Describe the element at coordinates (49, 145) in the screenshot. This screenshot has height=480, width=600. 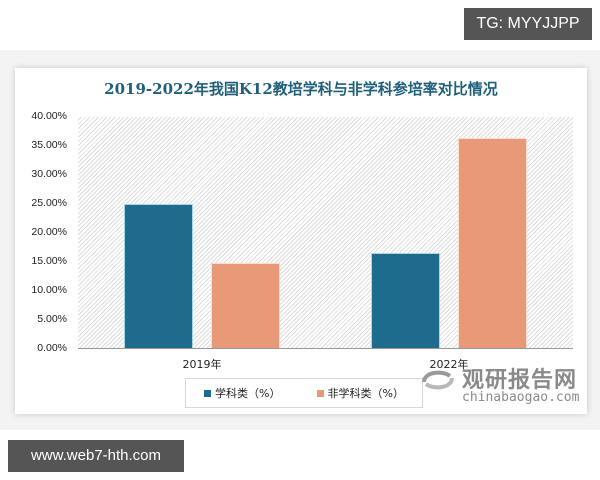
I see `y-tick-label: 35.00%` at that location.